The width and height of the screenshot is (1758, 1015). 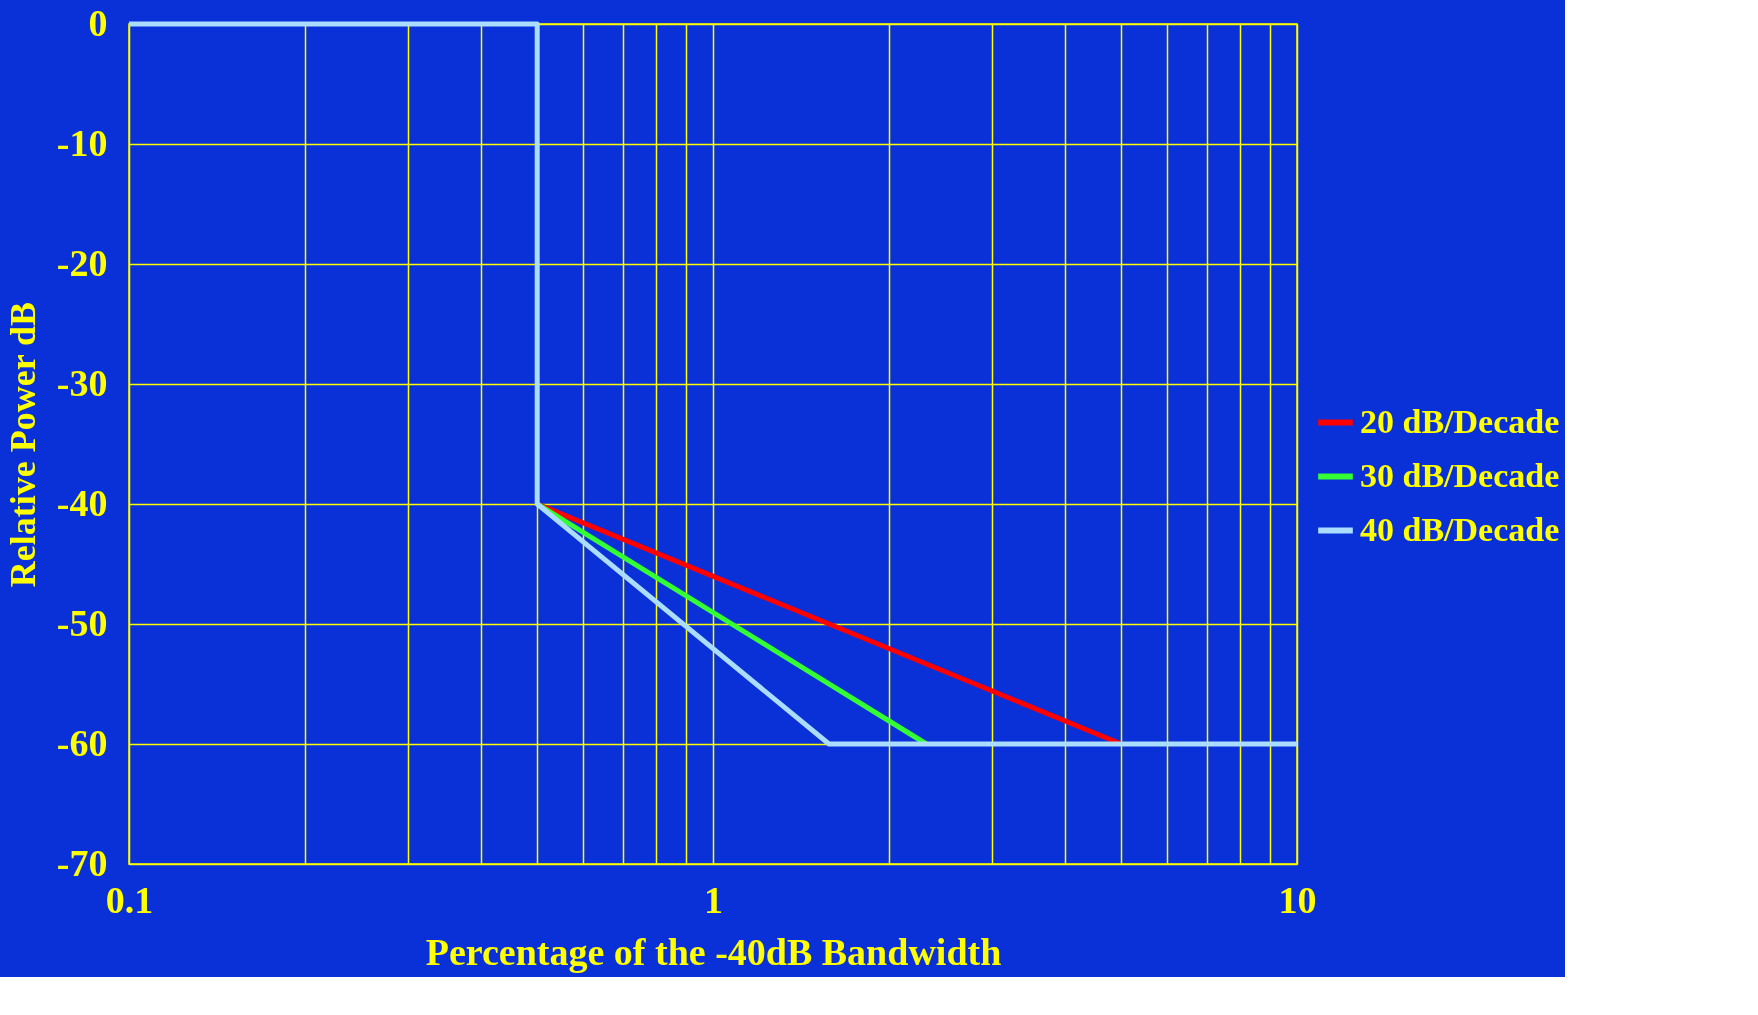 What do you see at coordinates (82, 862) in the screenshot?
I see `y-tick-label: -70` at bounding box center [82, 862].